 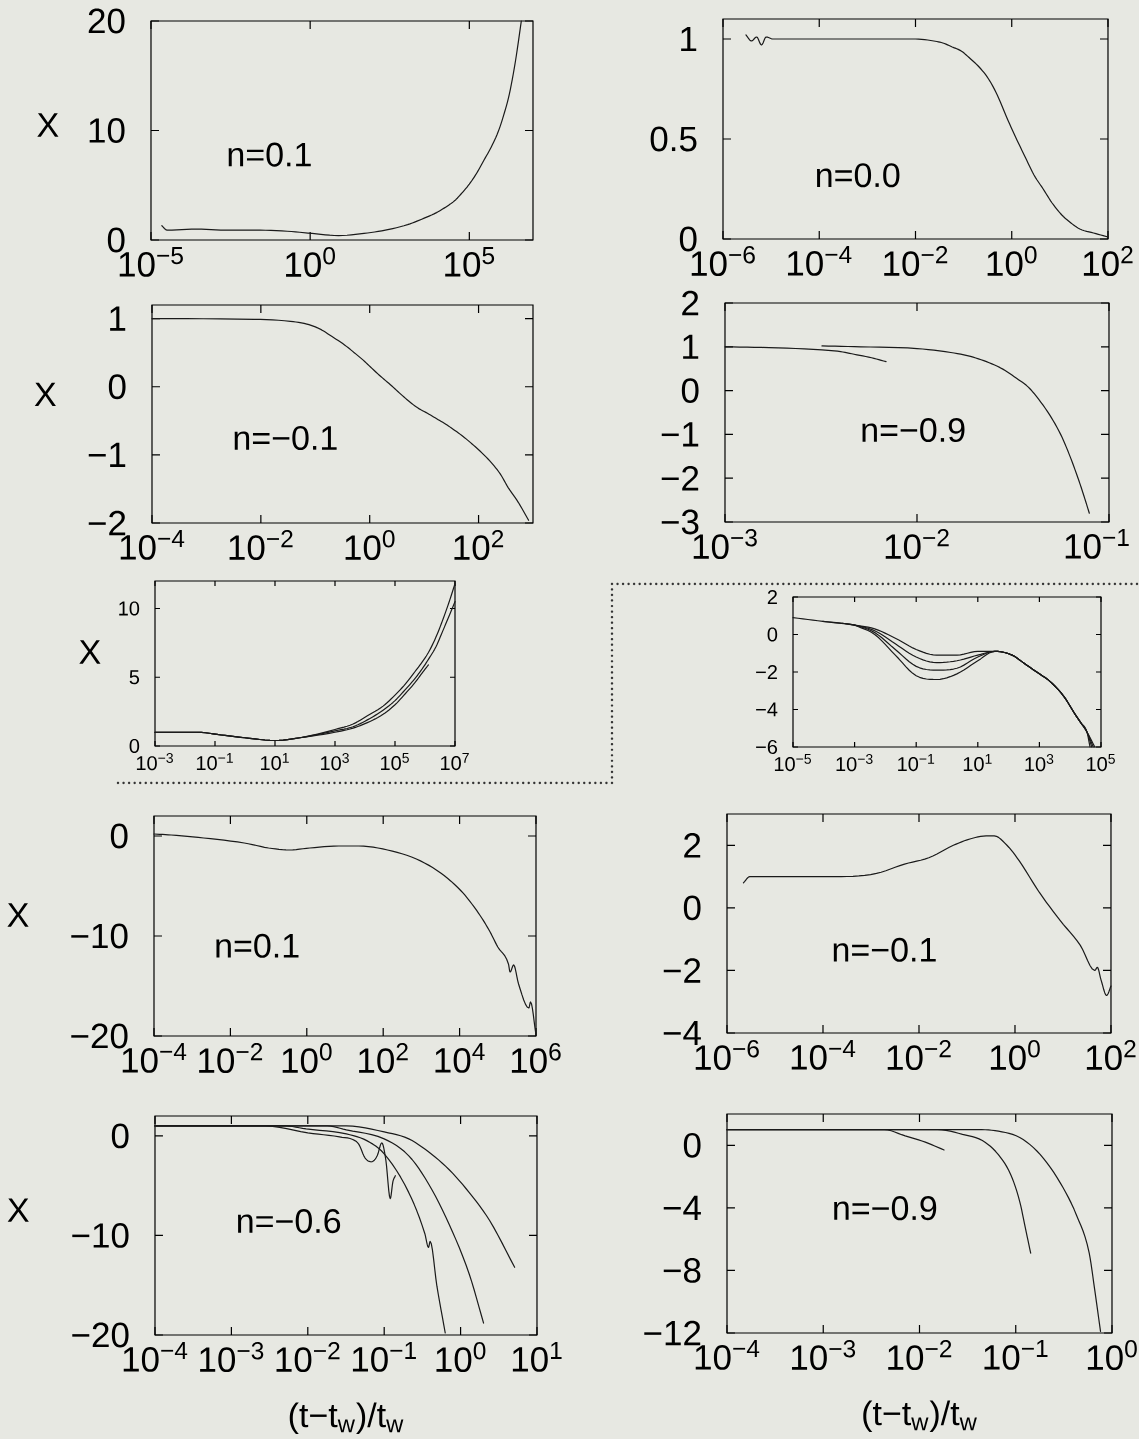 What do you see at coordinates (289, 1221) in the screenshot?
I see `annotation: n=−0.6` at bounding box center [289, 1221].